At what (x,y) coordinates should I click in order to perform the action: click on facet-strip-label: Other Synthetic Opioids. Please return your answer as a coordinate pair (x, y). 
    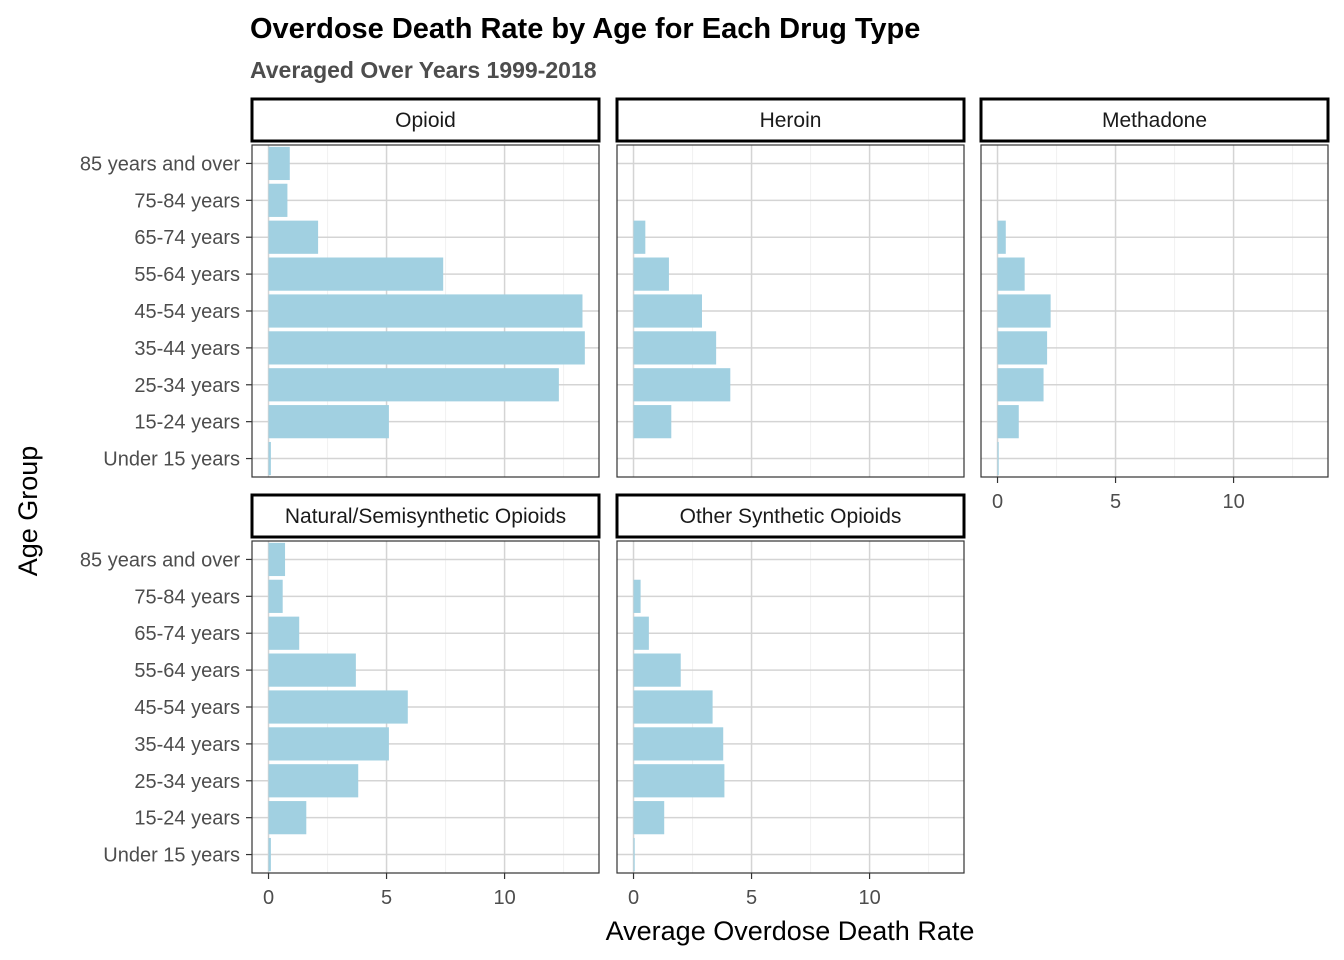
    Looking at the image, I should click on (791, 516).